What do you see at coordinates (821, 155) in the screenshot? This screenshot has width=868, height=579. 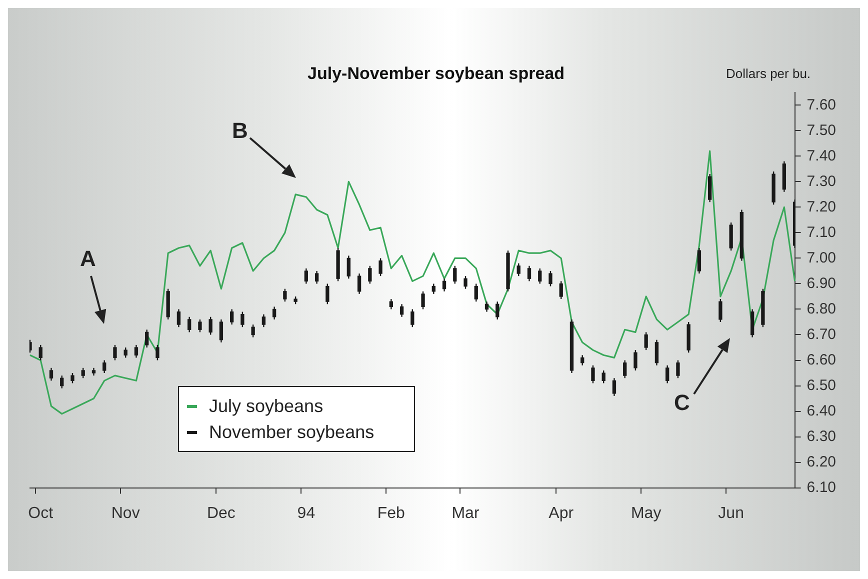 I see `y-tick-label: 7.40` at bounding box center [821, 155].